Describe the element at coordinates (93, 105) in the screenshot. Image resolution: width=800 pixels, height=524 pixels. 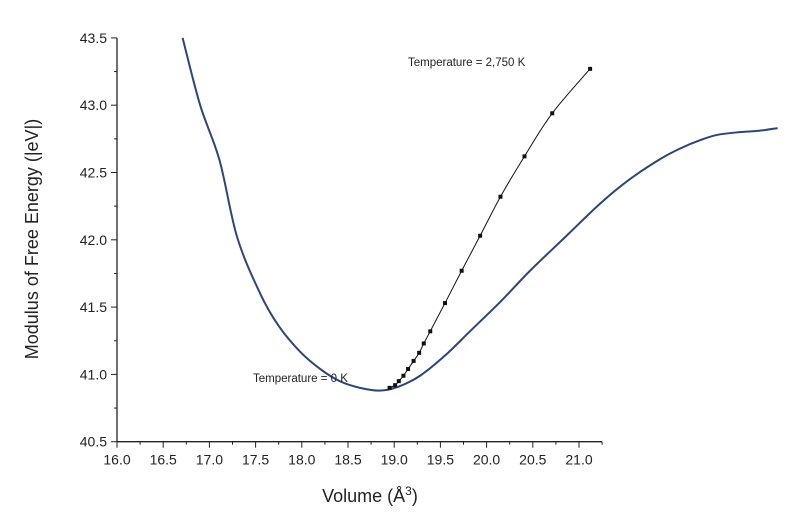
I see `y-tick-label: 43.0` at that location.